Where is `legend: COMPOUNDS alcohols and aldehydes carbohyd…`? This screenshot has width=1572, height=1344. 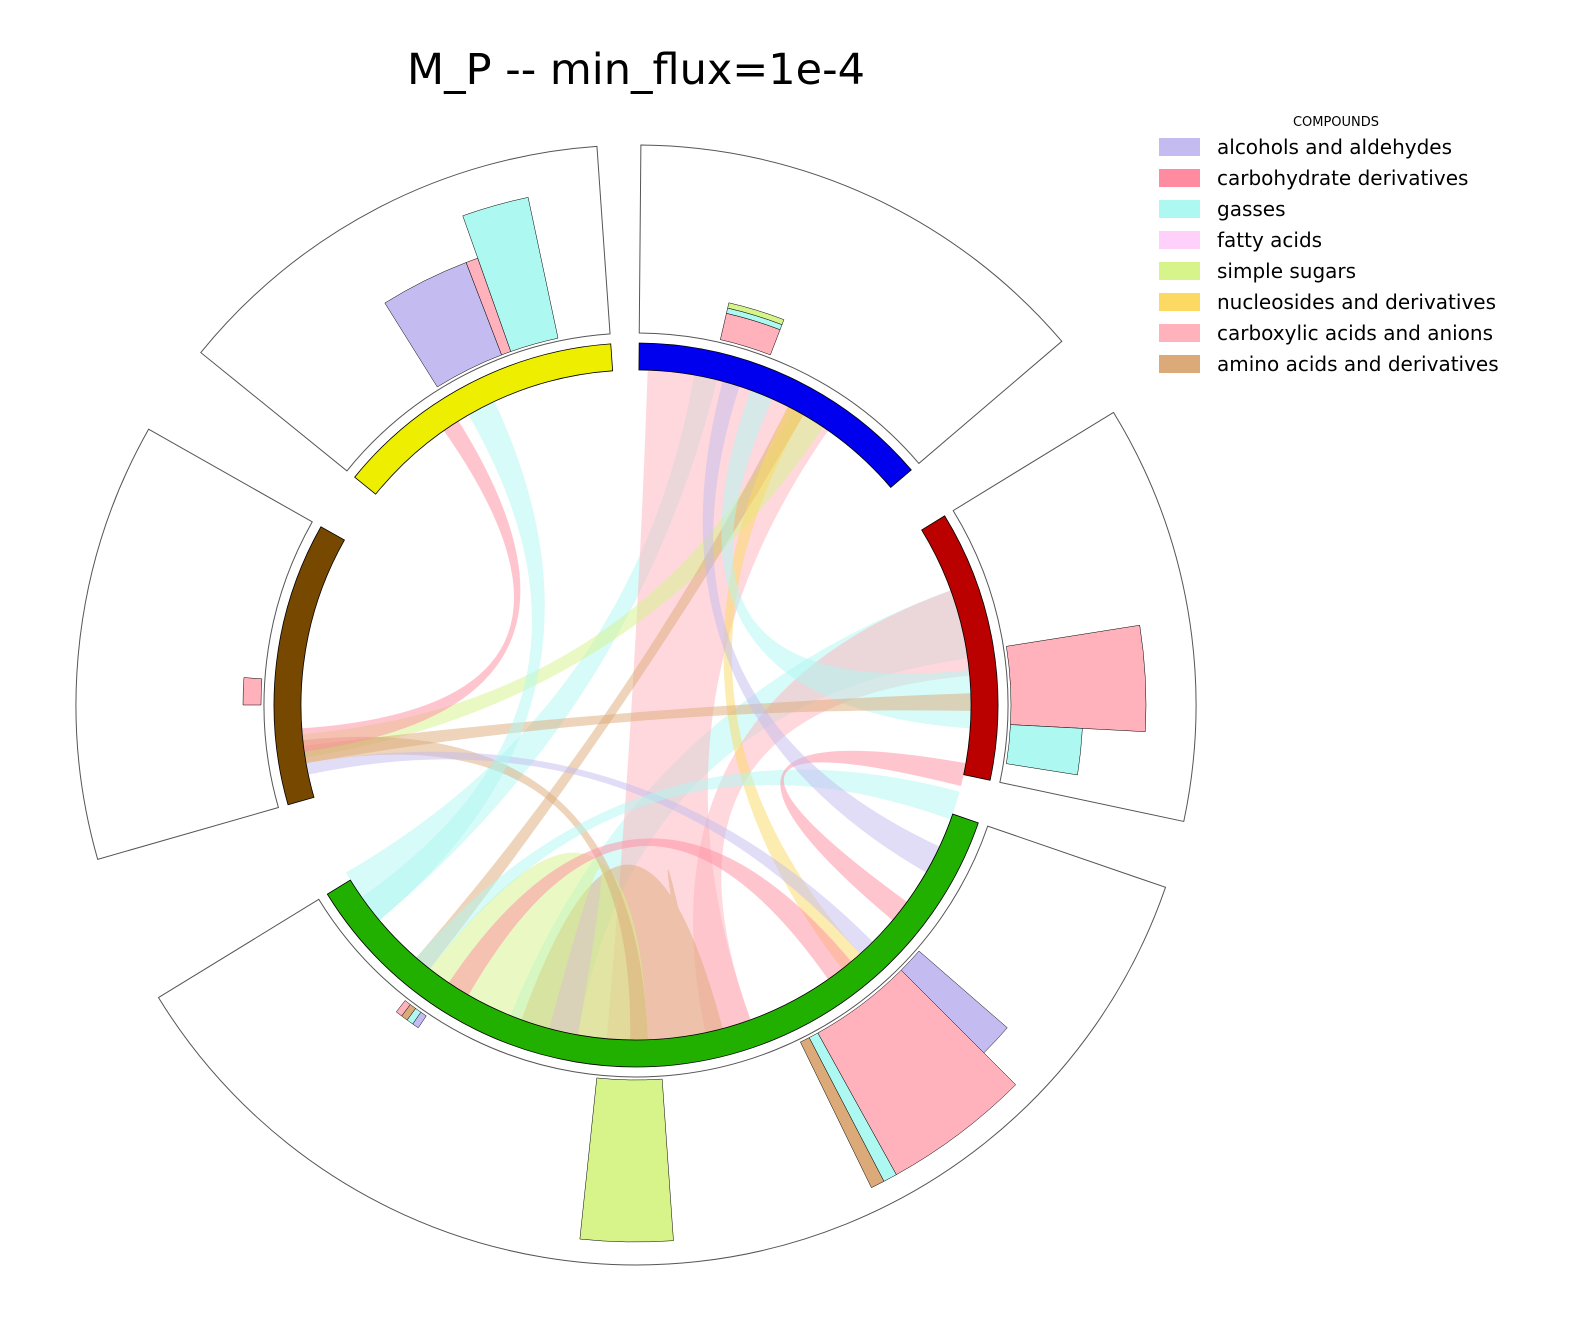 legend: COMPOUNDS alcohols and aldehydes carbohyd… is located at coordinates (1329, 245).